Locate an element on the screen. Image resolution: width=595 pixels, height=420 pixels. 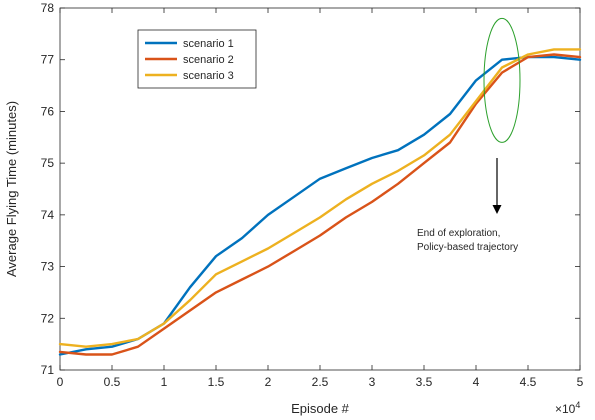
x-tick-label: 3 is located at coordinates (372, 382).